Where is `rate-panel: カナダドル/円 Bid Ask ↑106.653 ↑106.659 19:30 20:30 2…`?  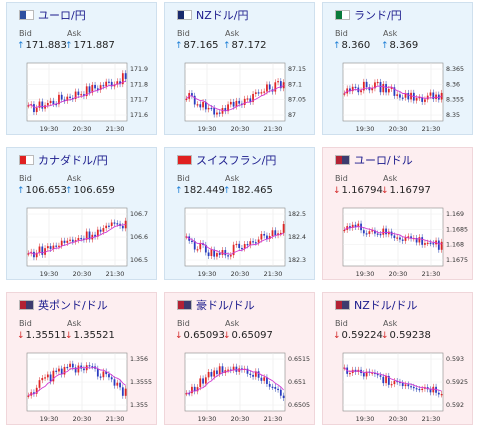
rate-panel: カナダドル/円 Bid Ask ↑106.653 ↑106.659 19:30 20:30 2… is located at coordinates (81, 213).